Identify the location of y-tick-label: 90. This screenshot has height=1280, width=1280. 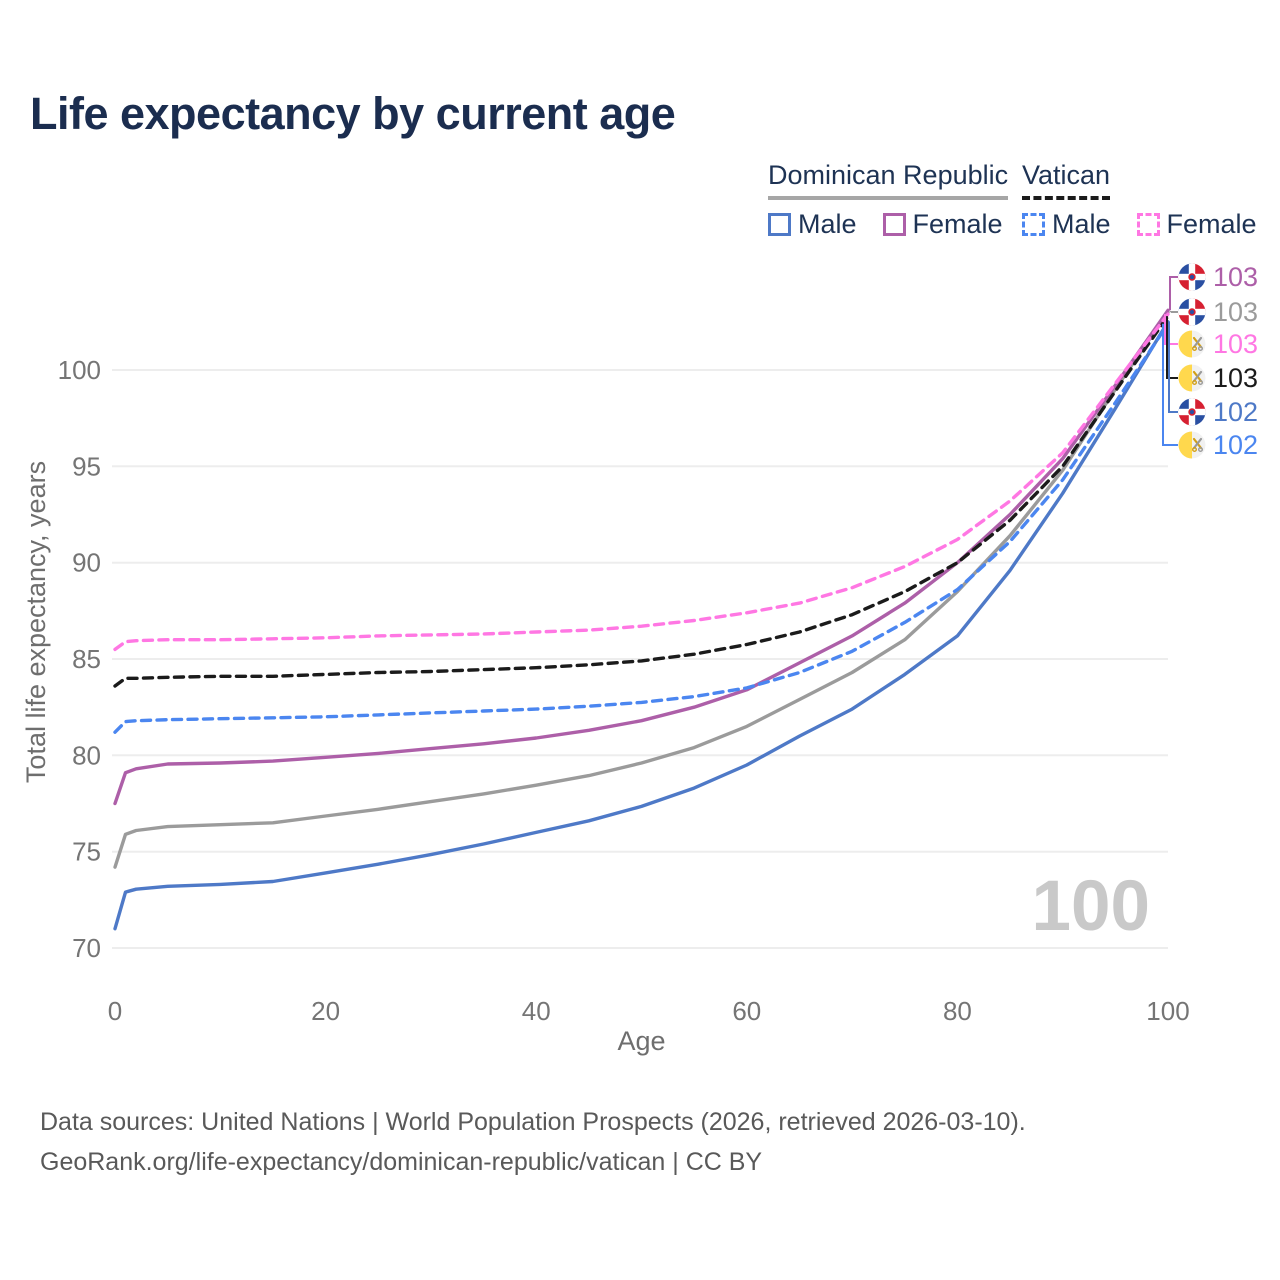
(86, 563).